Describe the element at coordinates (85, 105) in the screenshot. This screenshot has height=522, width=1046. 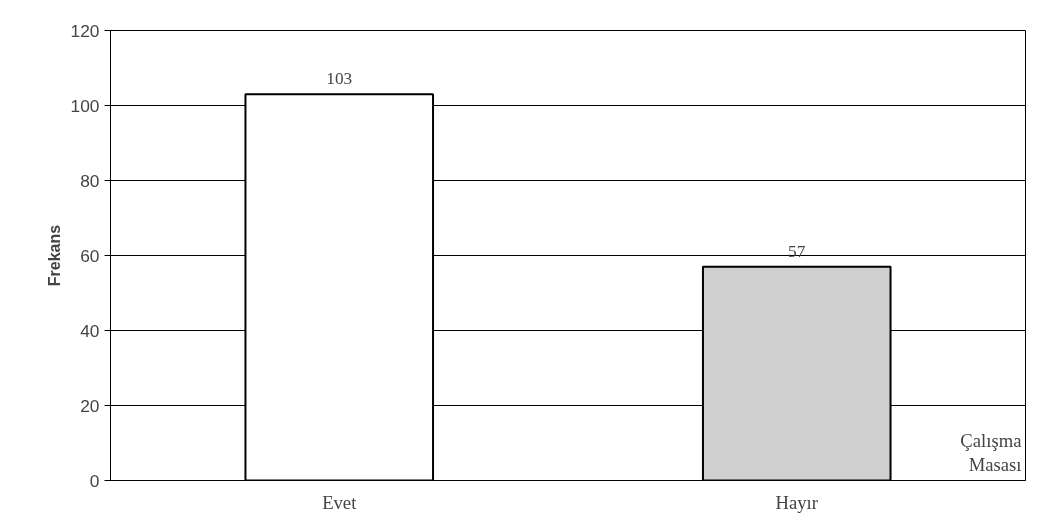
I see `y-tick-label: 100` at that location.